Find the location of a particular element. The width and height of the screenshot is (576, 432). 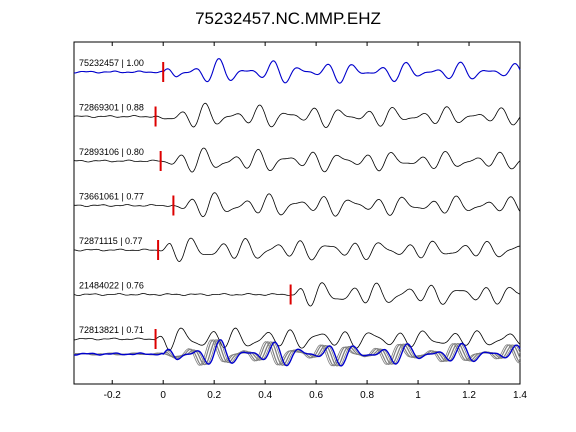

x-tick-label: 1 is located at coordinates (418, 395).